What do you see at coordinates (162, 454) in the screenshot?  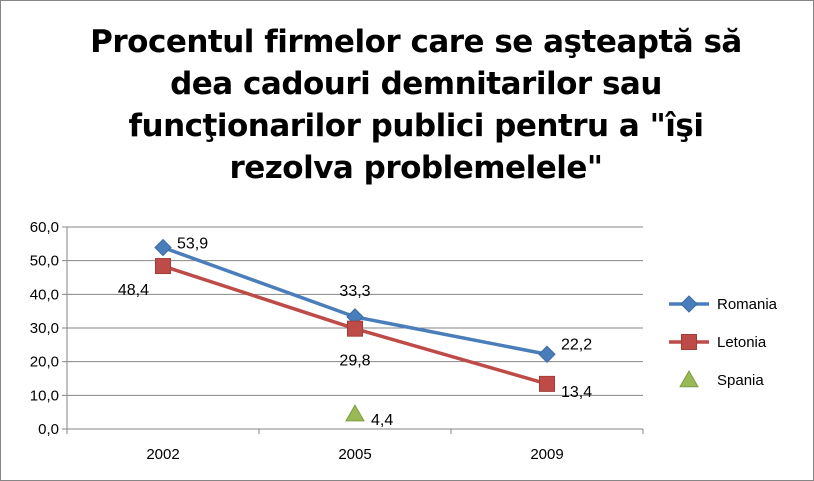 I see `x-tick-label: 2002` at bounding box center [162, 454].